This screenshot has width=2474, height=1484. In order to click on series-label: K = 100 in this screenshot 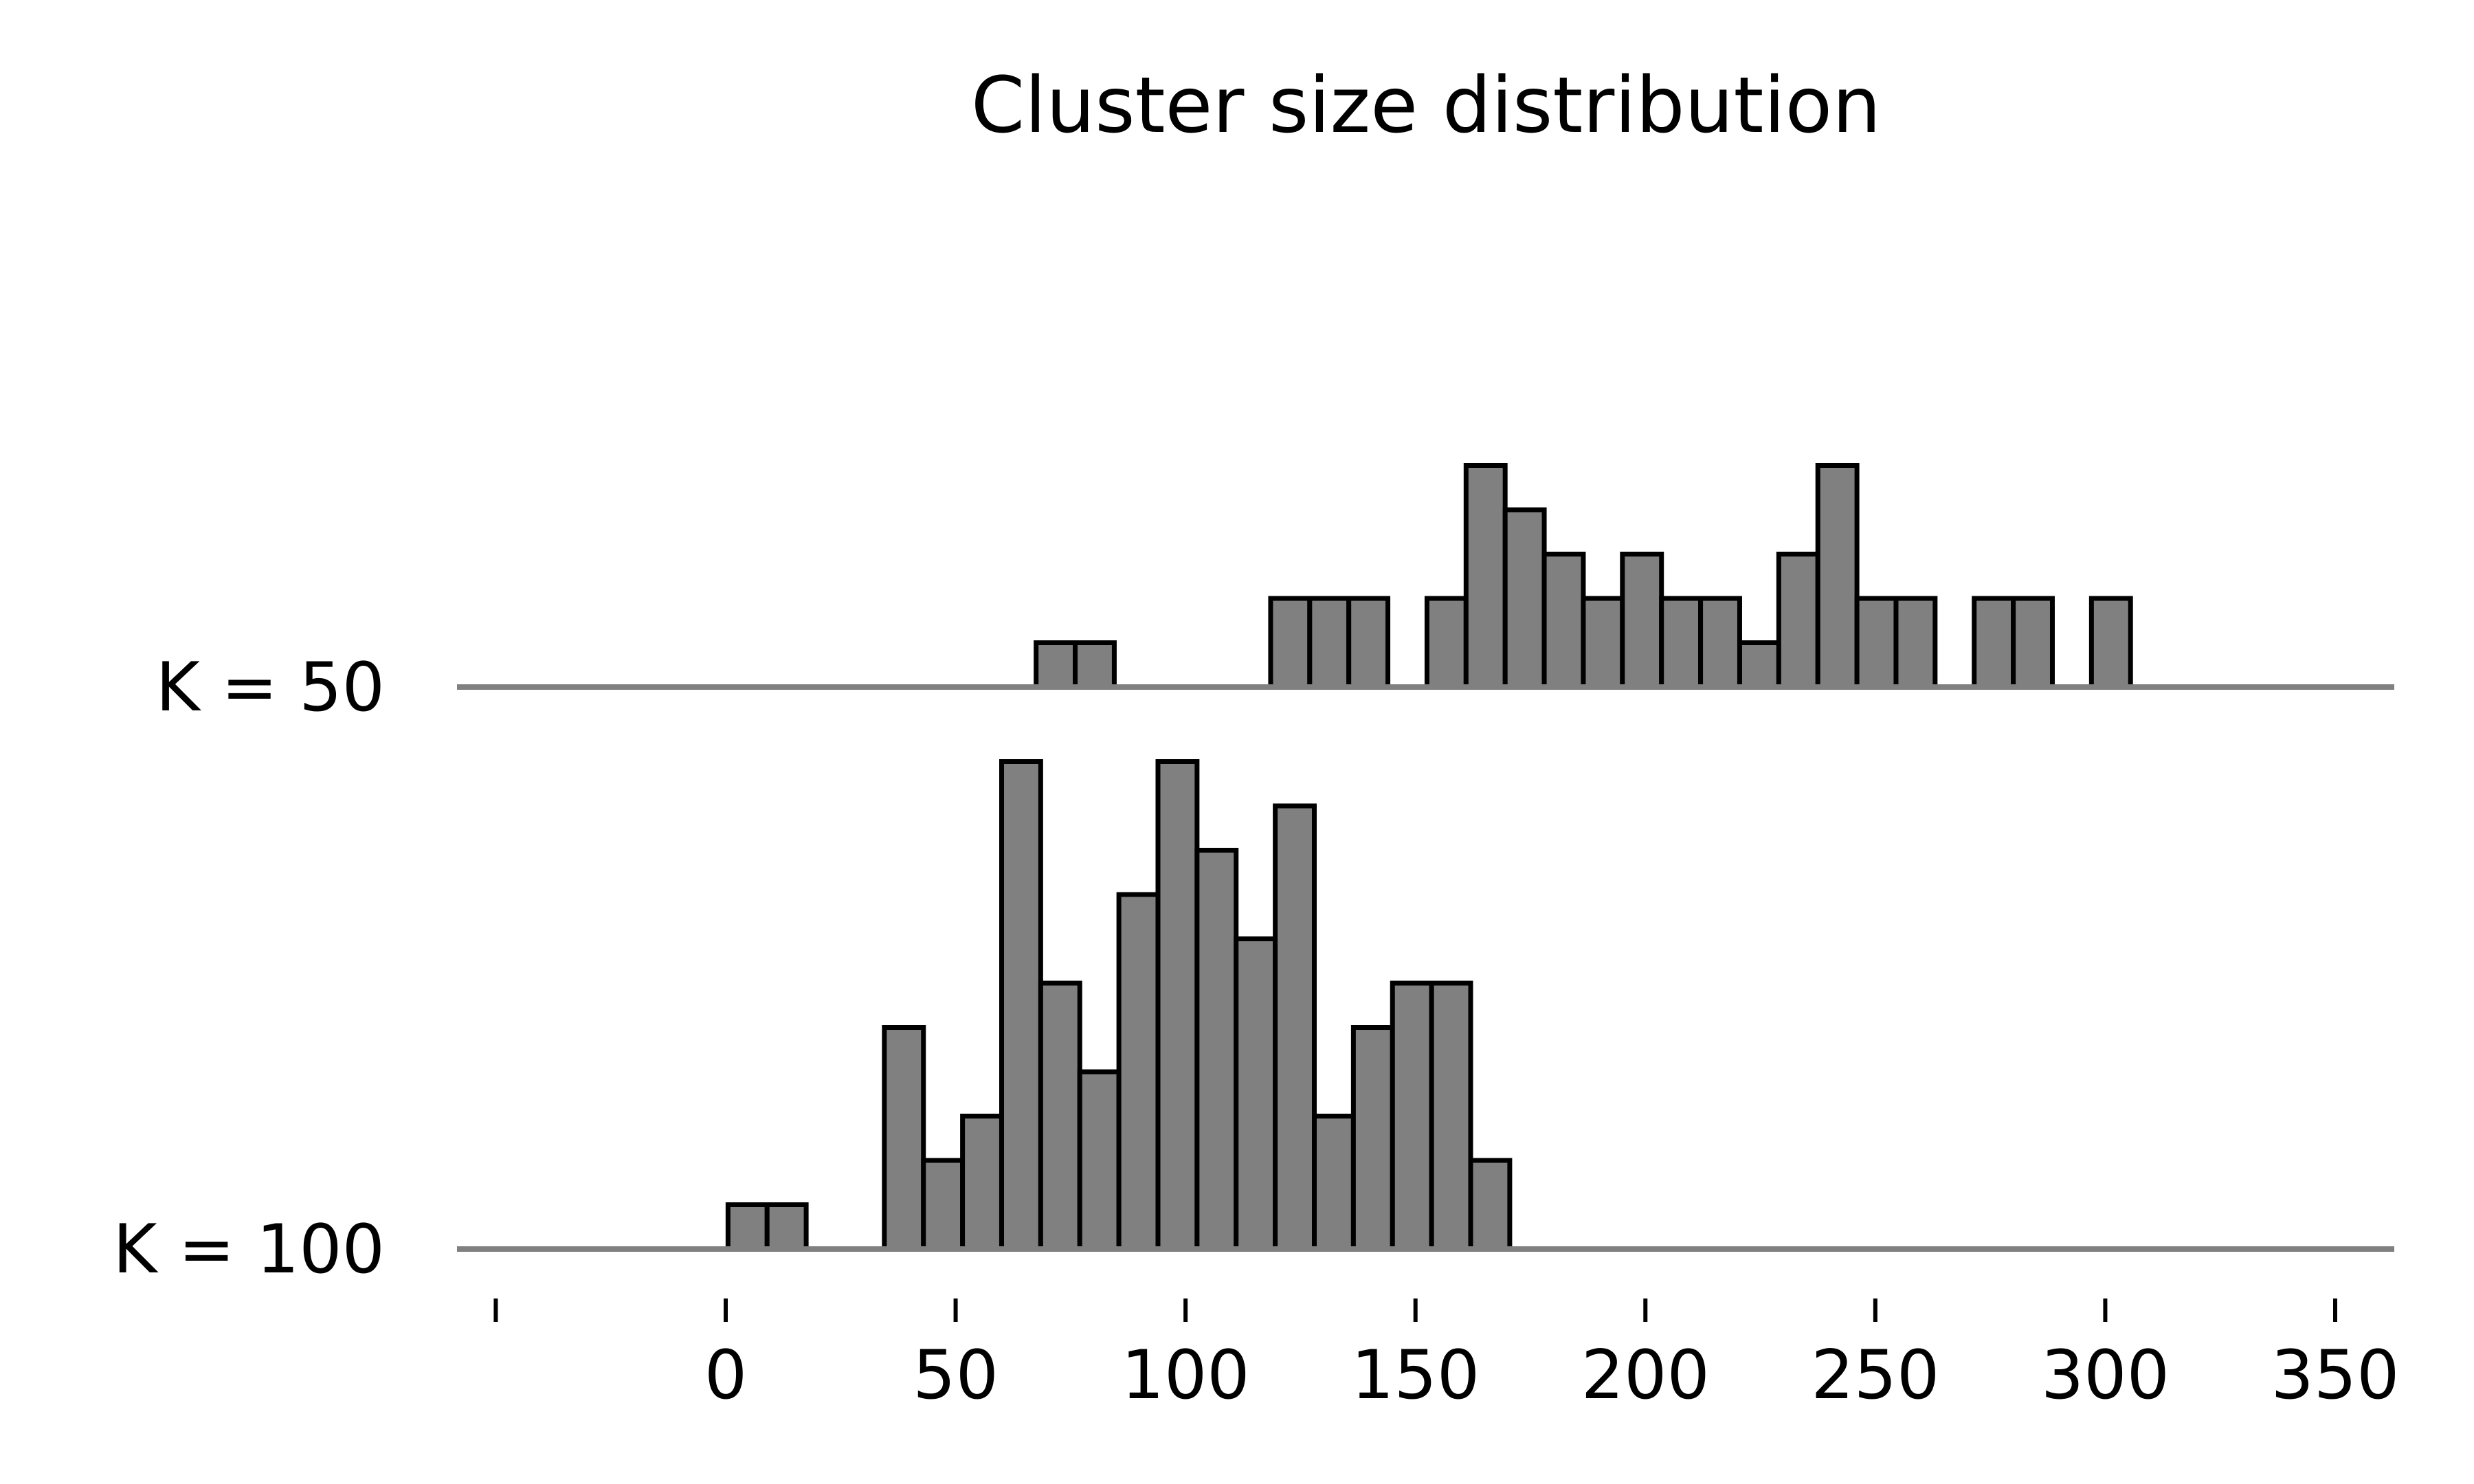, I will do `click(249, 1250)`.